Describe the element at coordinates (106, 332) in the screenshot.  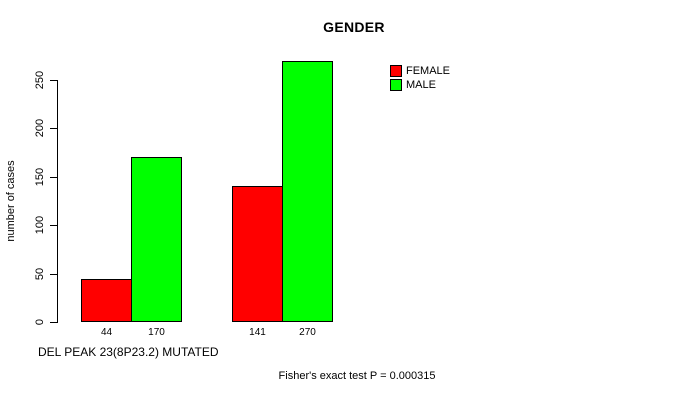
I see `bar-value-label: 44` at that location.